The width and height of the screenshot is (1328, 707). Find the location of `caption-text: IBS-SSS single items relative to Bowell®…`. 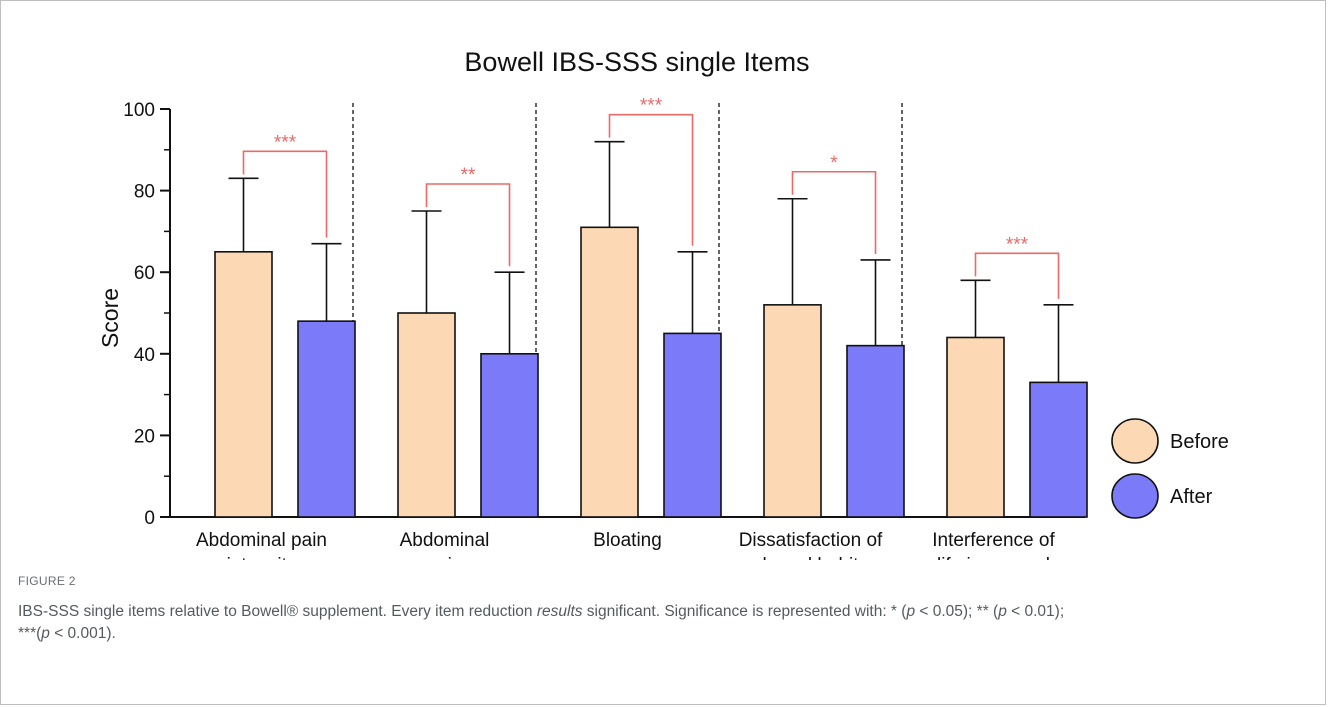

caption-text: IBS-SSS single items relative to Bowell®… is located at coordinates (663, 612).